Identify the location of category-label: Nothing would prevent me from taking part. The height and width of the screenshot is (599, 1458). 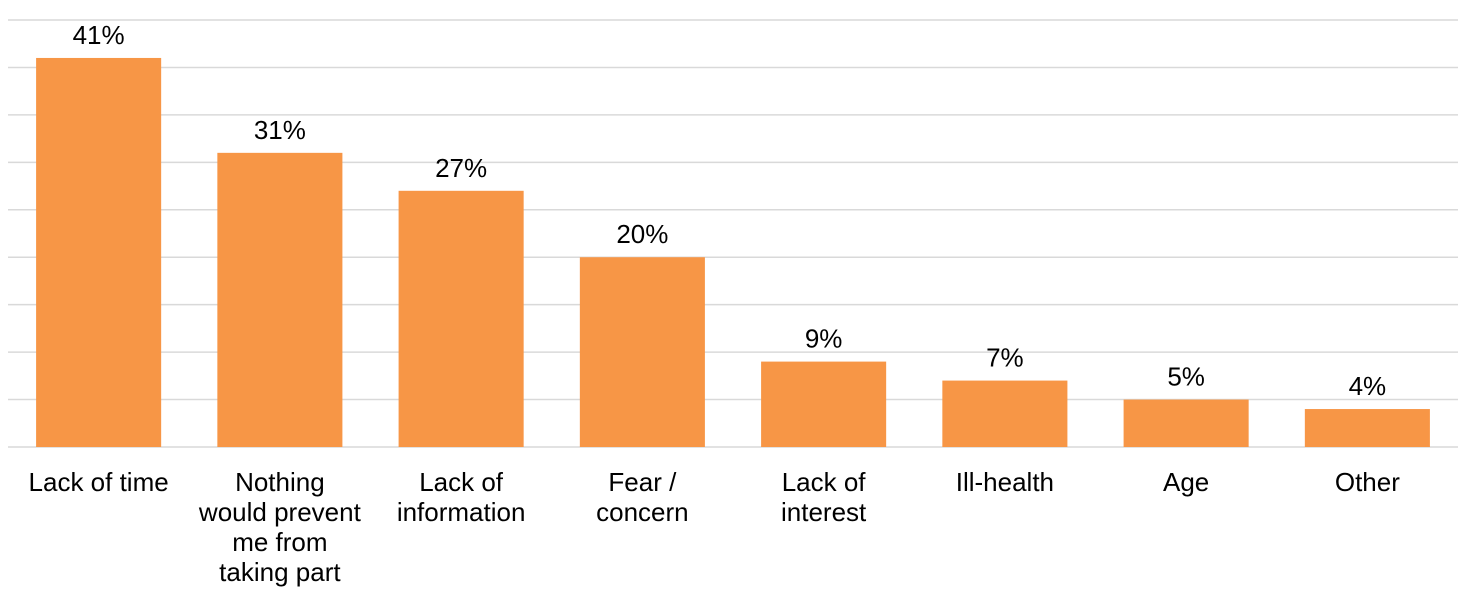
(280, 527).